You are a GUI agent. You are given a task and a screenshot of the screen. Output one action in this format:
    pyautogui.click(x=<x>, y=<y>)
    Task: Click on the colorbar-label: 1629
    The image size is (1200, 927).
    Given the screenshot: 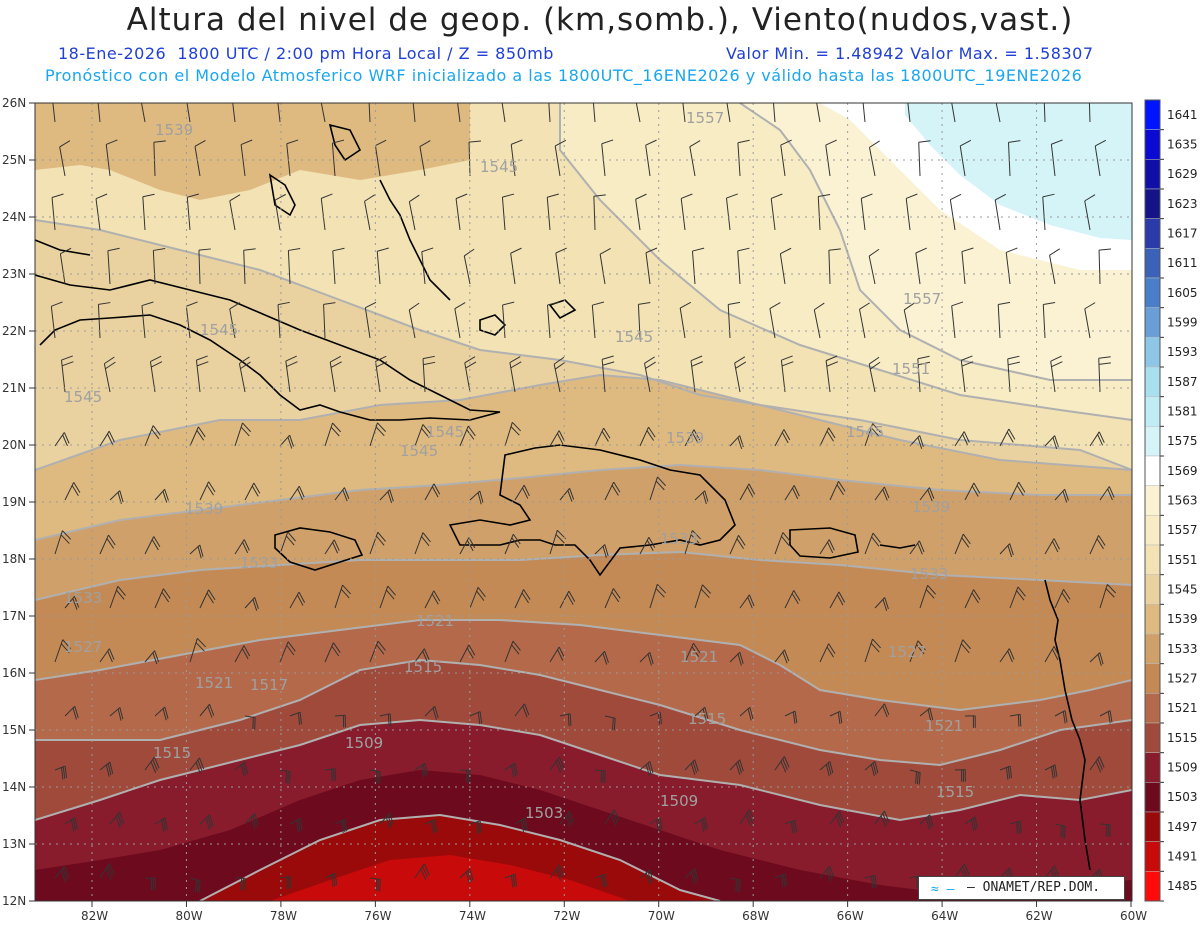 What is the action you would take?
    pyautogui.click(x=1182, y=174)
    